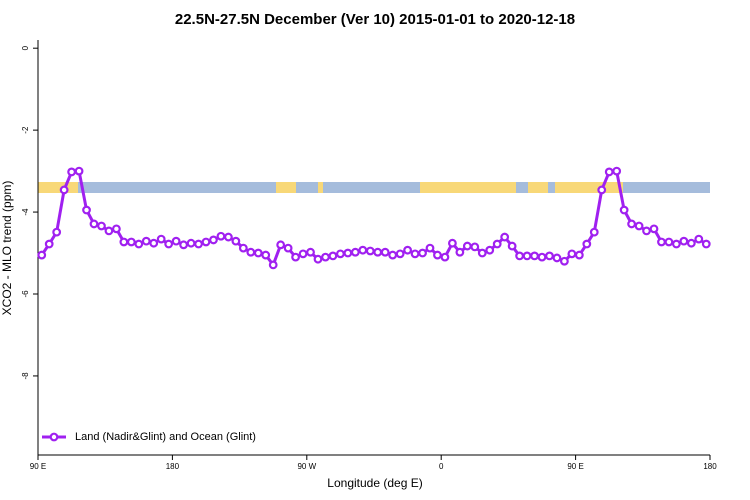 The height and width of the screenshot is (500, 750). What do you see at coordinates (7, 248) in the screenshot?
I see `y-axis-label: XCO2 - MLO trend (ppm)` at bounding box center [7, 248].